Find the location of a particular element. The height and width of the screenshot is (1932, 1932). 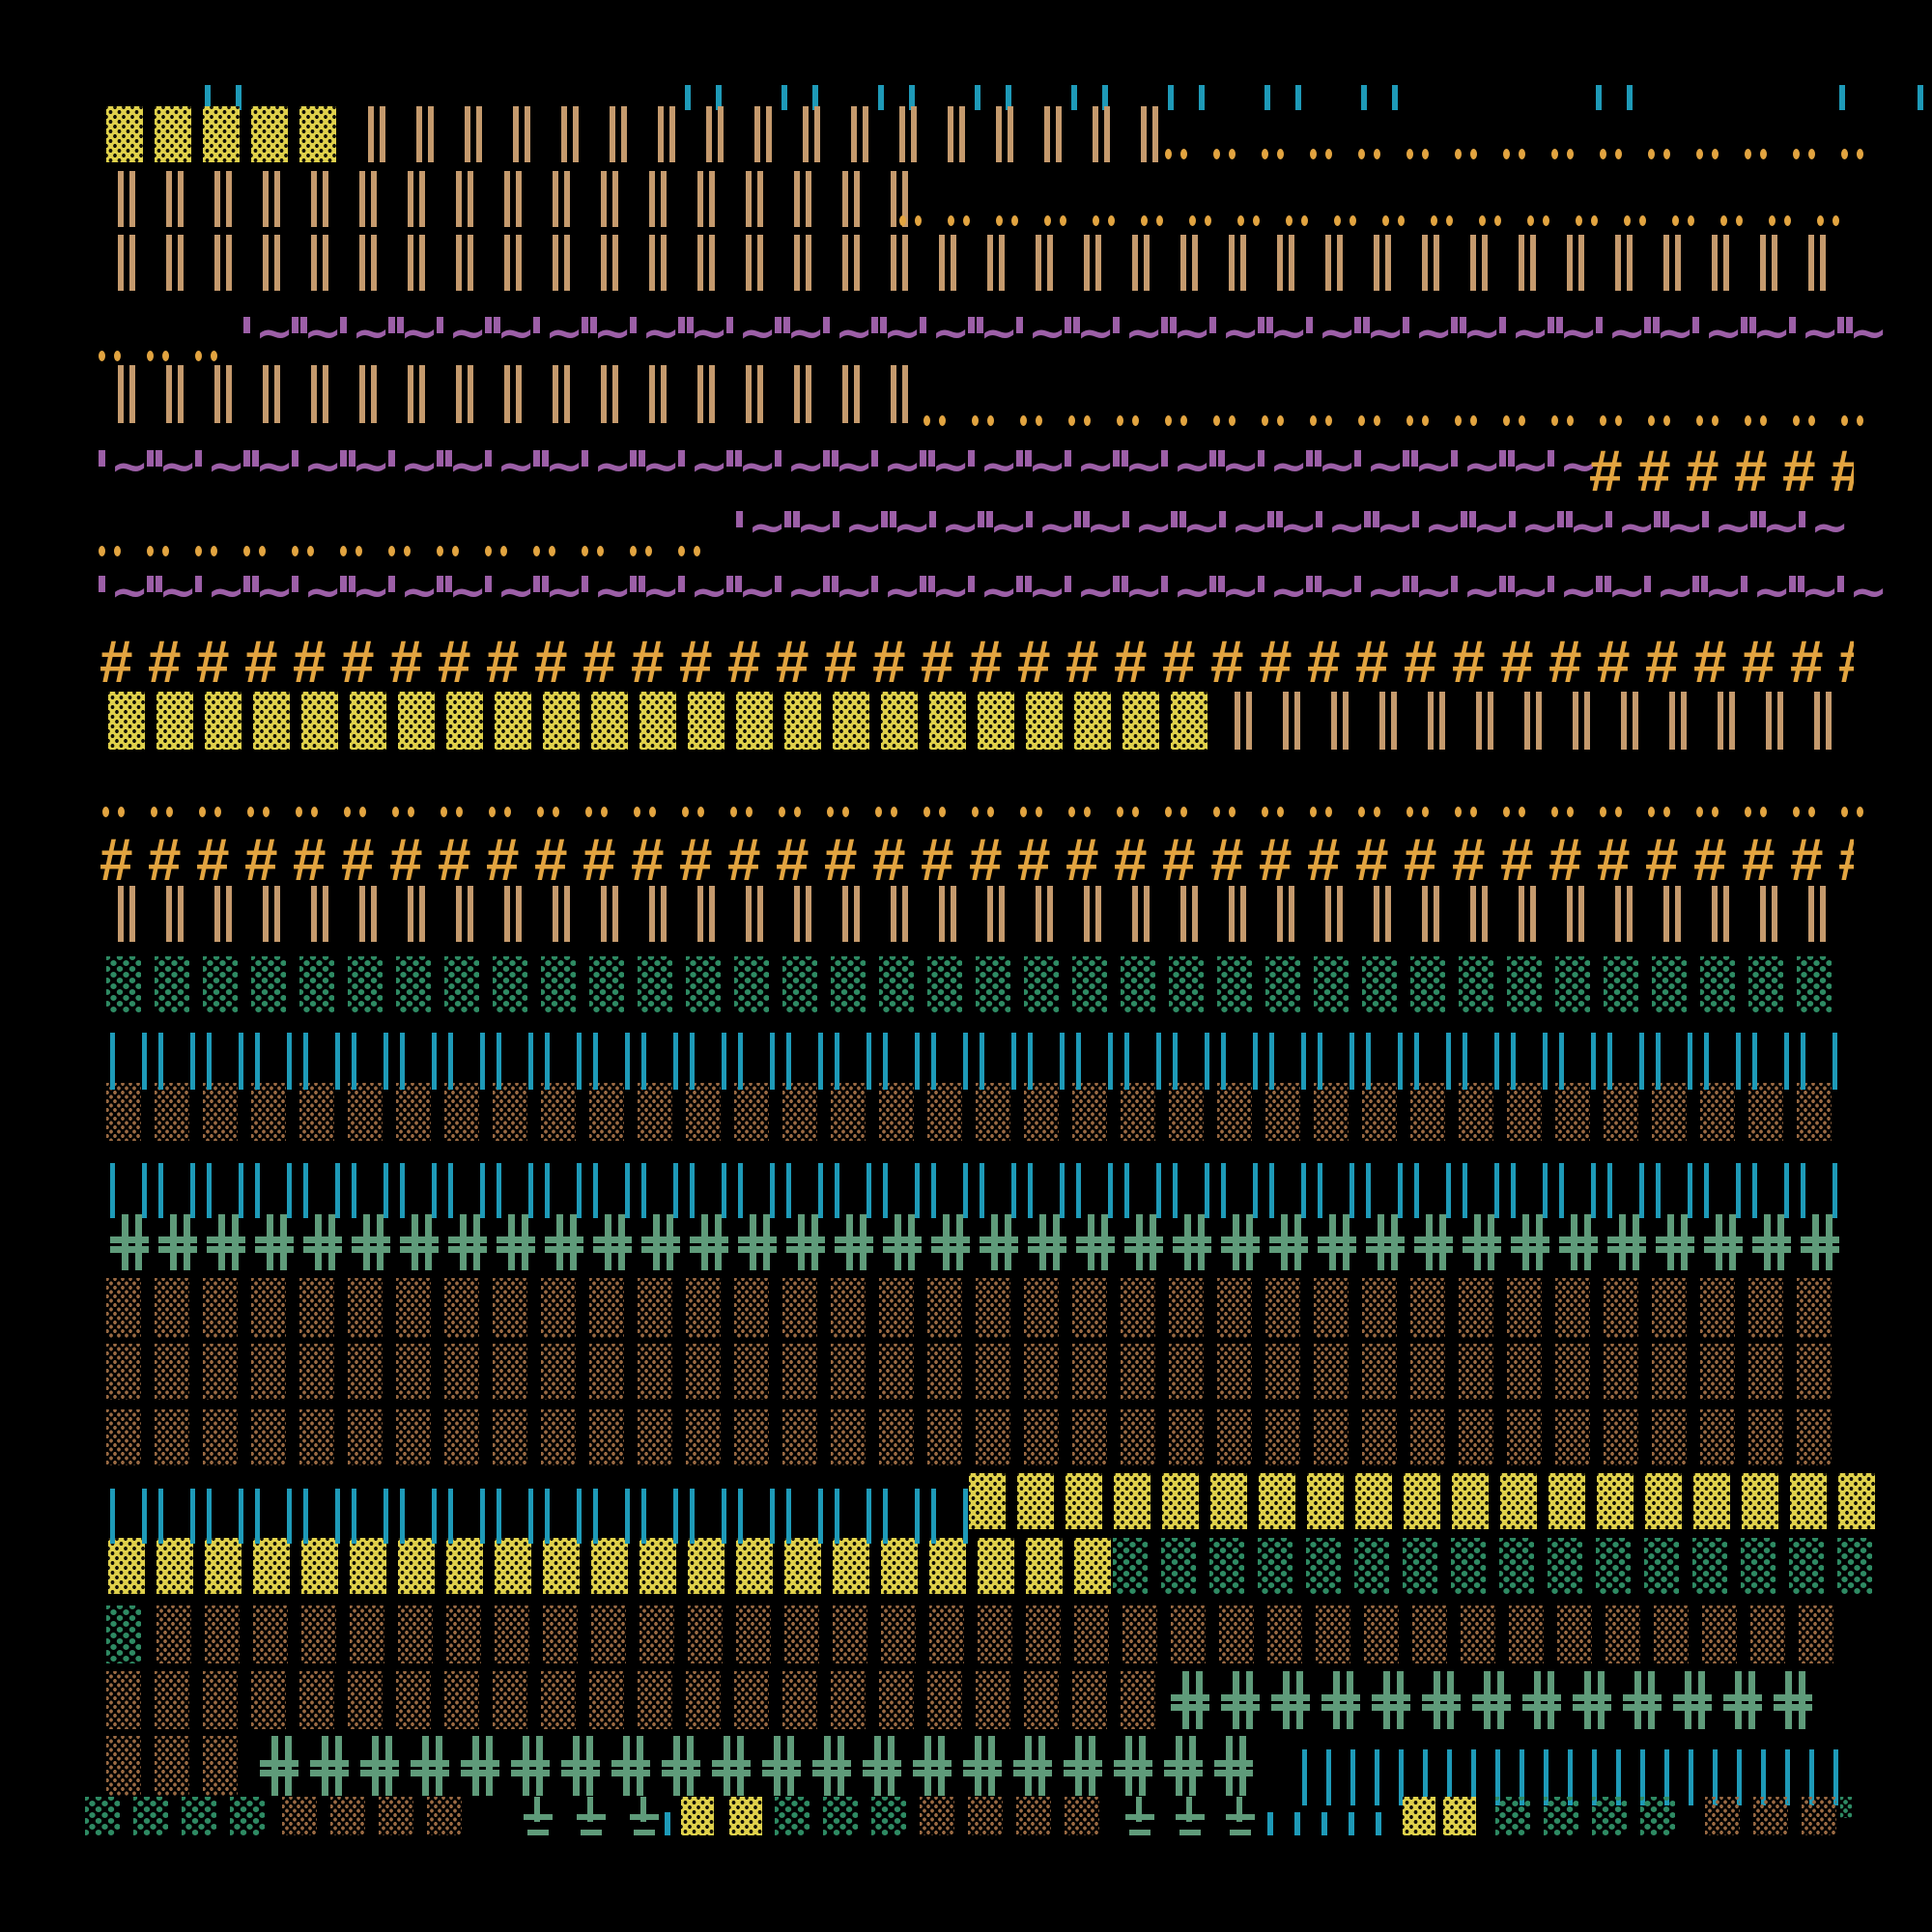

glyph-brownS is located at coordinates (937, 1816).